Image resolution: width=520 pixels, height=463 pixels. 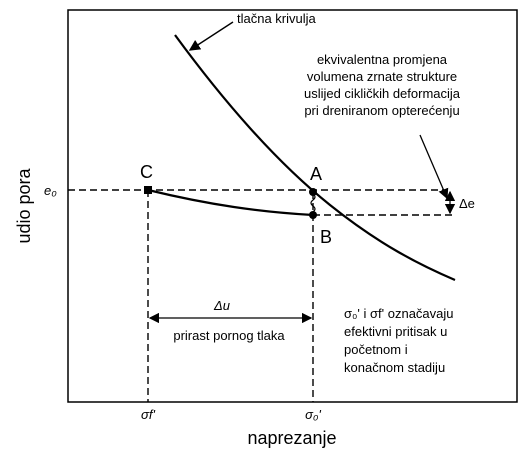 I want to click on x-axis-label: naprezanje, so click(x=291, y=438).